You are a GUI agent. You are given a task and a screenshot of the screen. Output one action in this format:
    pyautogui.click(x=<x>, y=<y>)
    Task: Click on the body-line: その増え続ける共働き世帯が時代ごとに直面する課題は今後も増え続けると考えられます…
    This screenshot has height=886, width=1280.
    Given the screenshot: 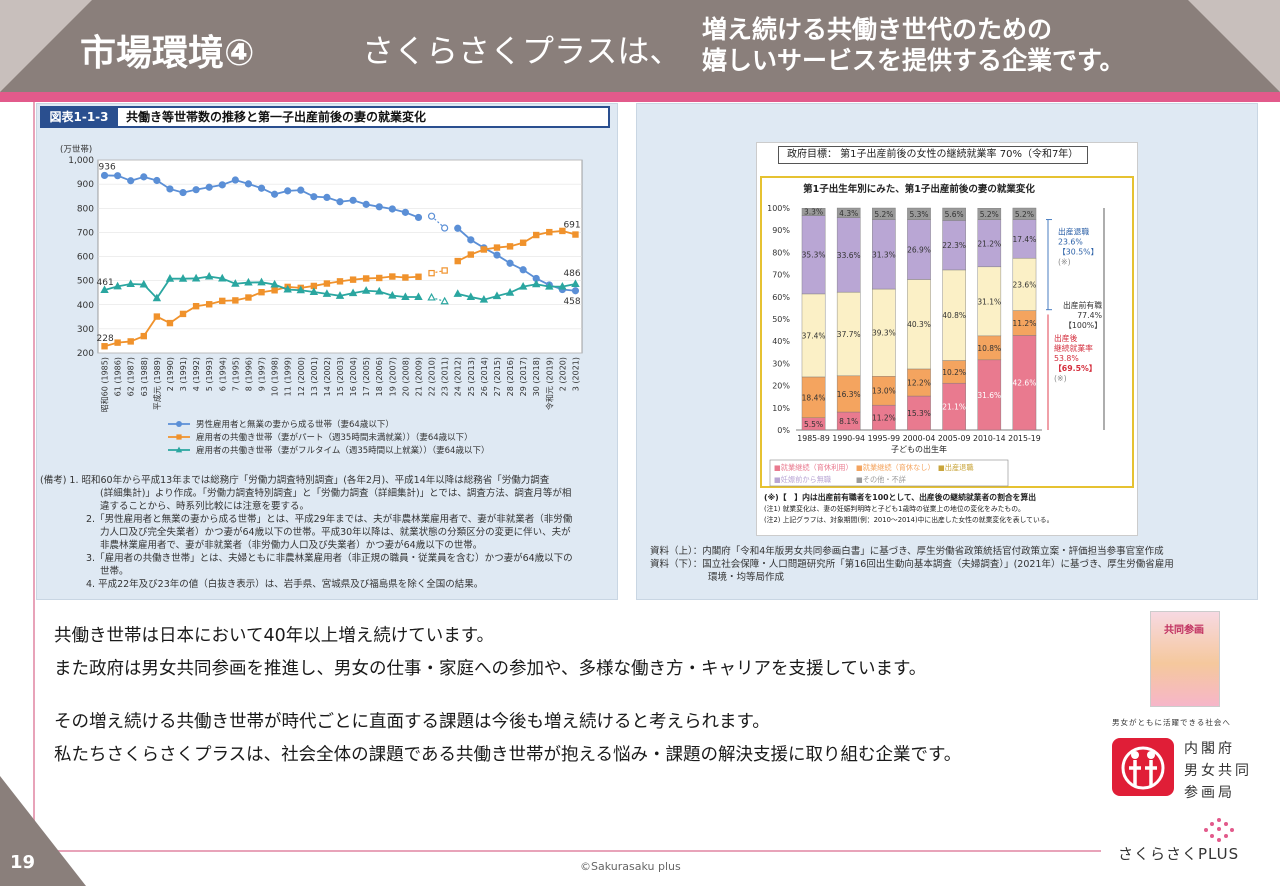 What is the action you would take?
    pyautogui.click(x=412, y=722)
    